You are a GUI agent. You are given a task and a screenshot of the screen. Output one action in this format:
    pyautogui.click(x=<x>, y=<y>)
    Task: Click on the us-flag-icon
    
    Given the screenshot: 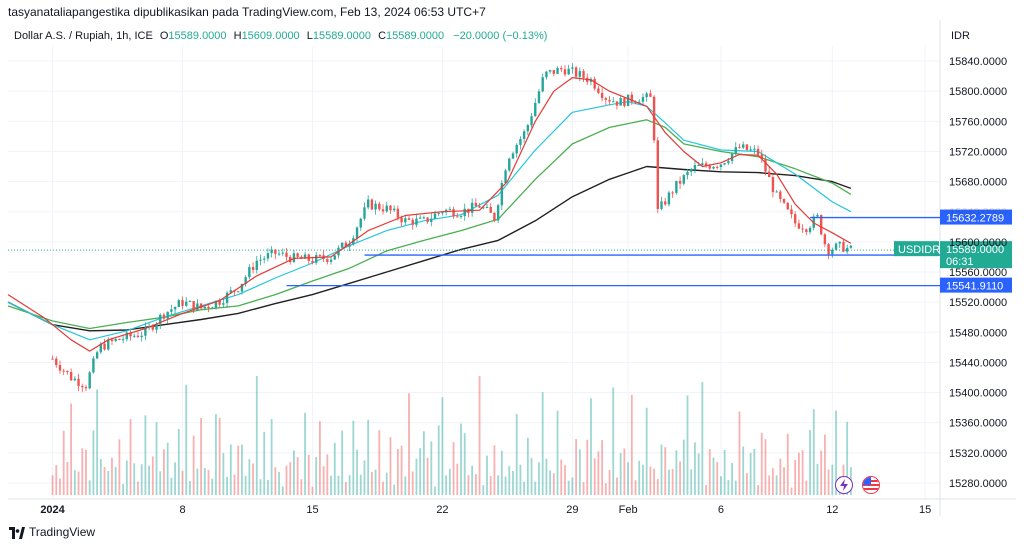 What is the action you would take?
    pyautogui.click(x=871, y=485)
    